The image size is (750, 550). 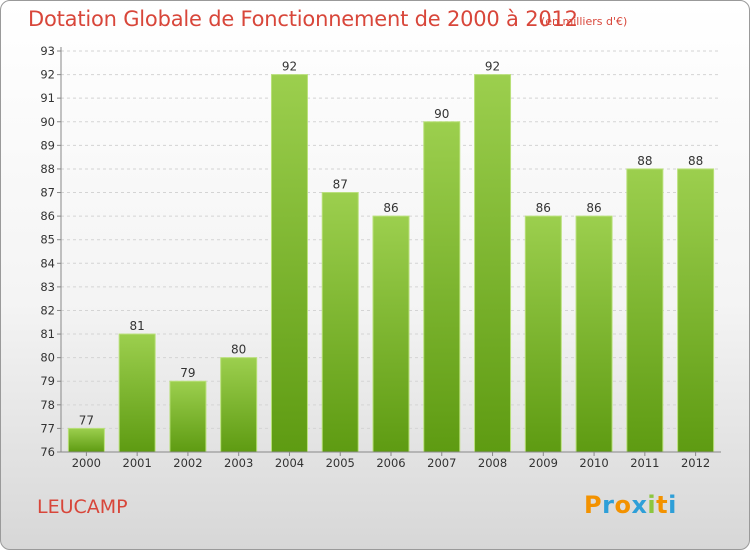 I want to click on y-tick-label: 86, so click(x=47, y=216).